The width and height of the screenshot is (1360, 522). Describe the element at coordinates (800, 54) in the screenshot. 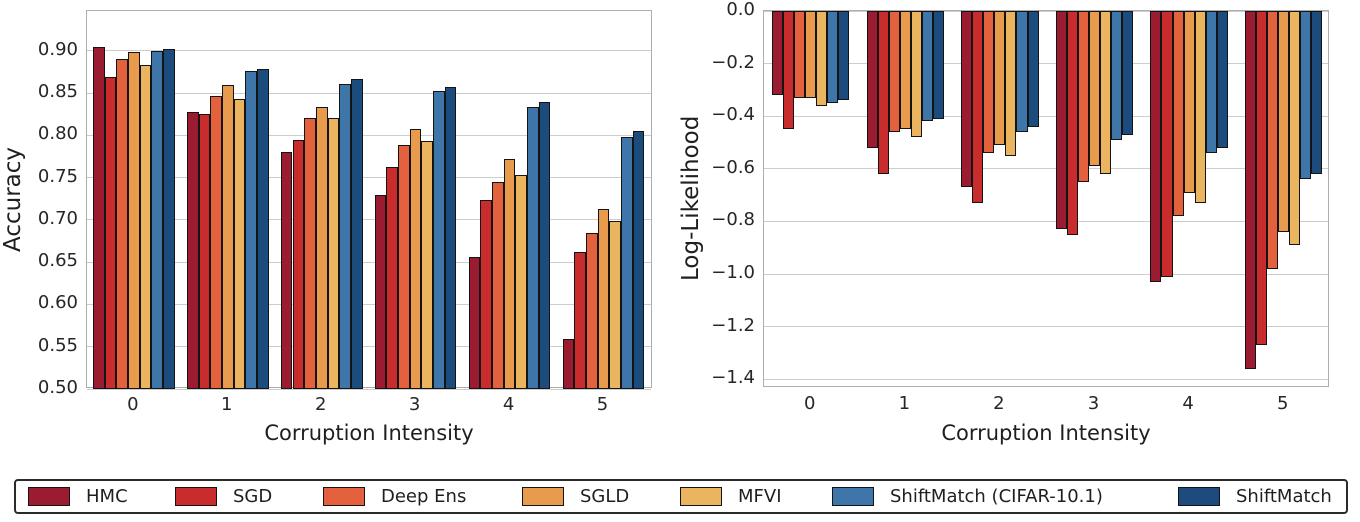

I see `bar-deep-ens-x0` at that location.